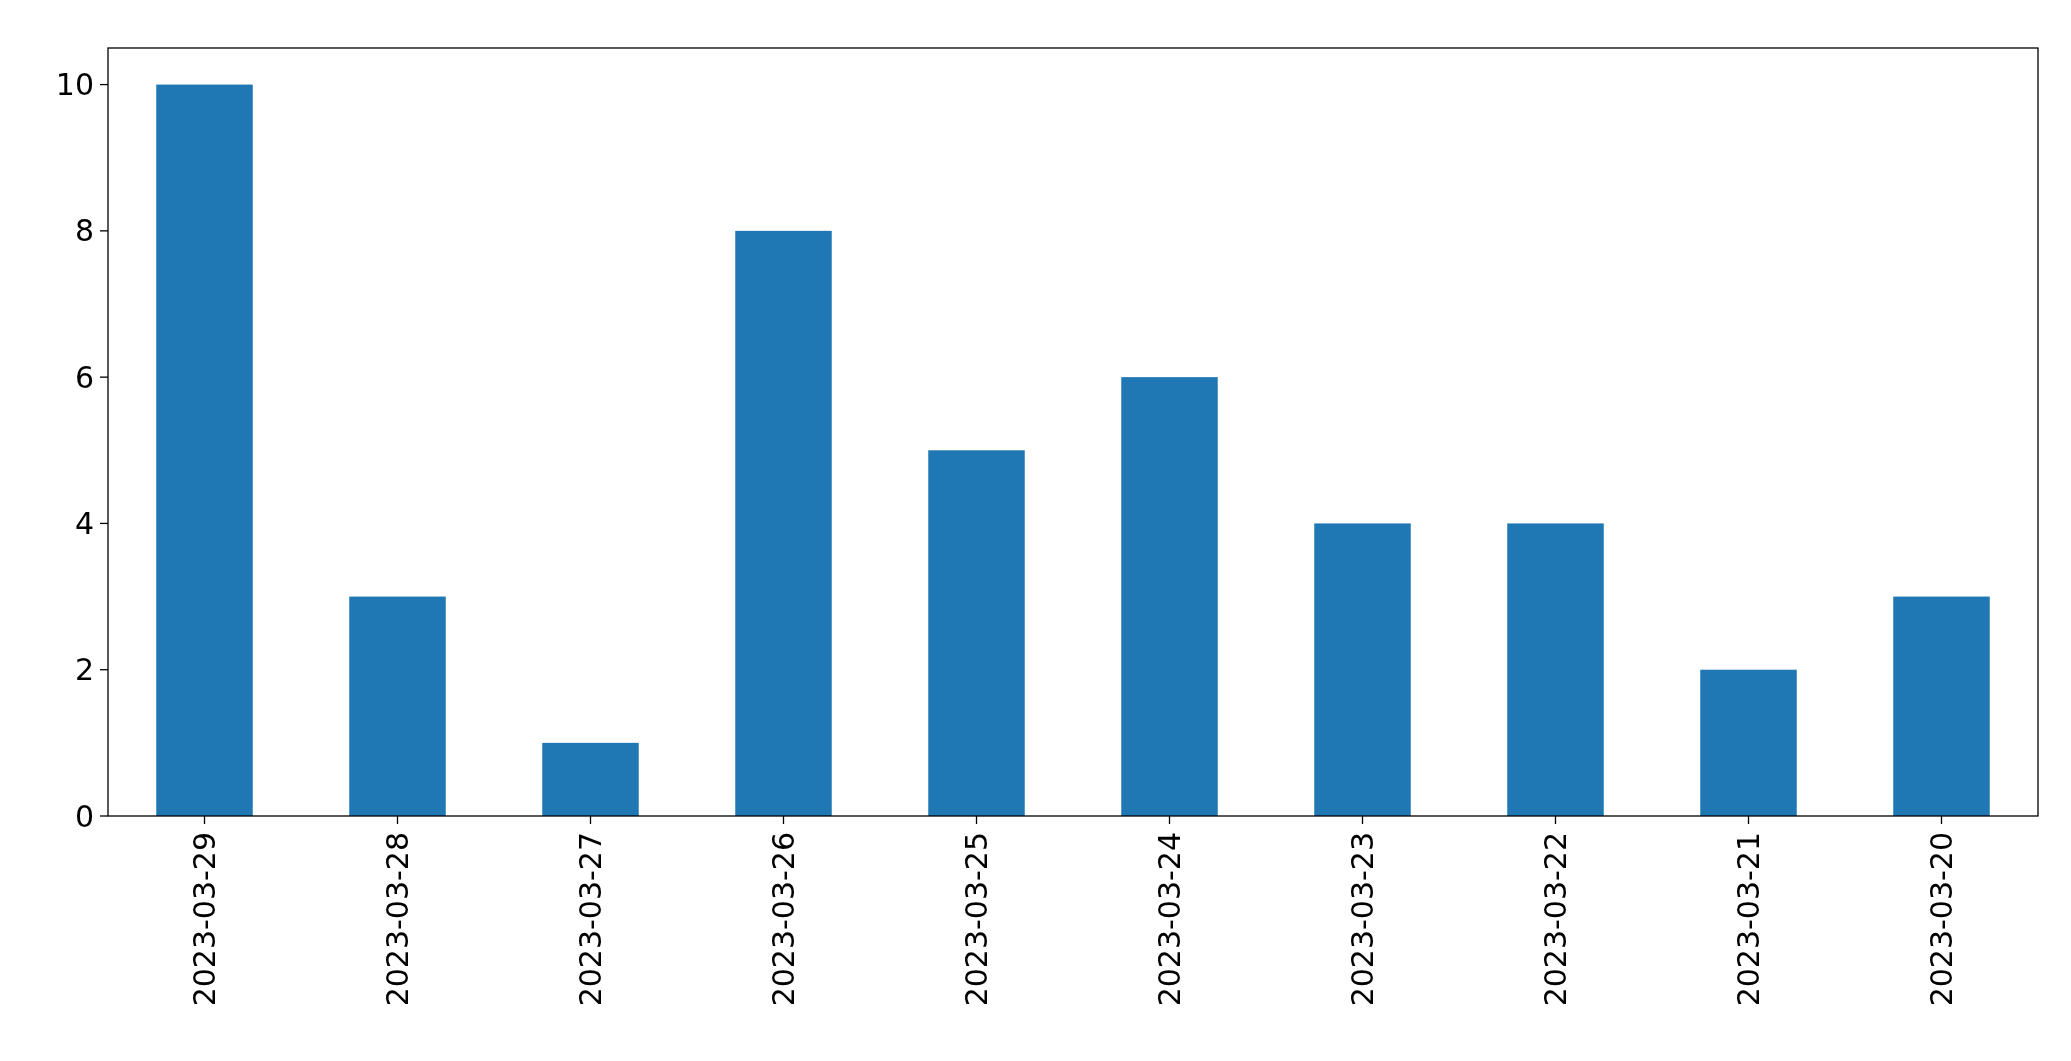  Describe the element at coordinates (397, 919) in the screenshot. I see `x-tick-label: 2023-03-28` at that location.